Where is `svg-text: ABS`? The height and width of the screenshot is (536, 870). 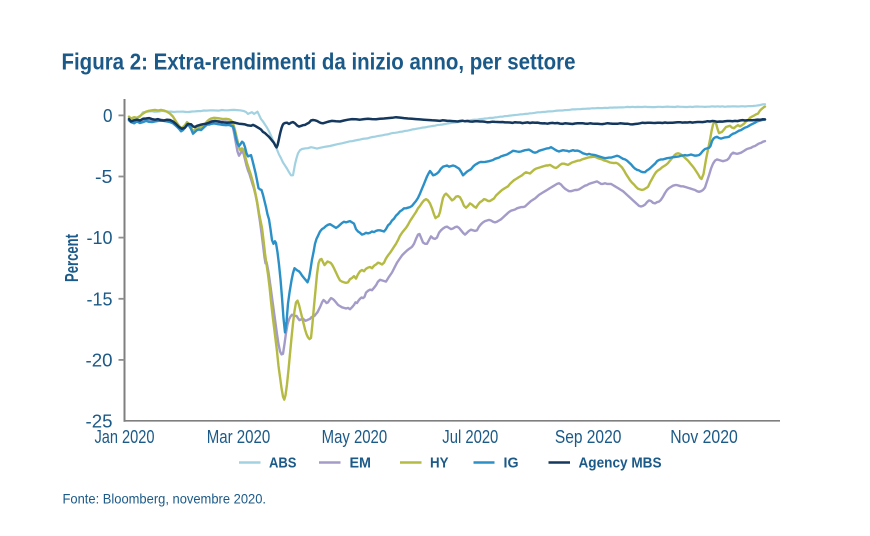
svg-text: ABS is located at coordinates (283, 463).